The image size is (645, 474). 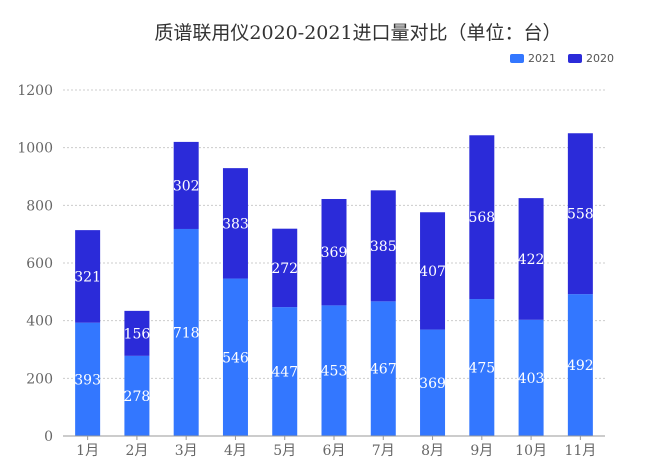 I want to click on data-label: 492, so click(x=580, y=366).